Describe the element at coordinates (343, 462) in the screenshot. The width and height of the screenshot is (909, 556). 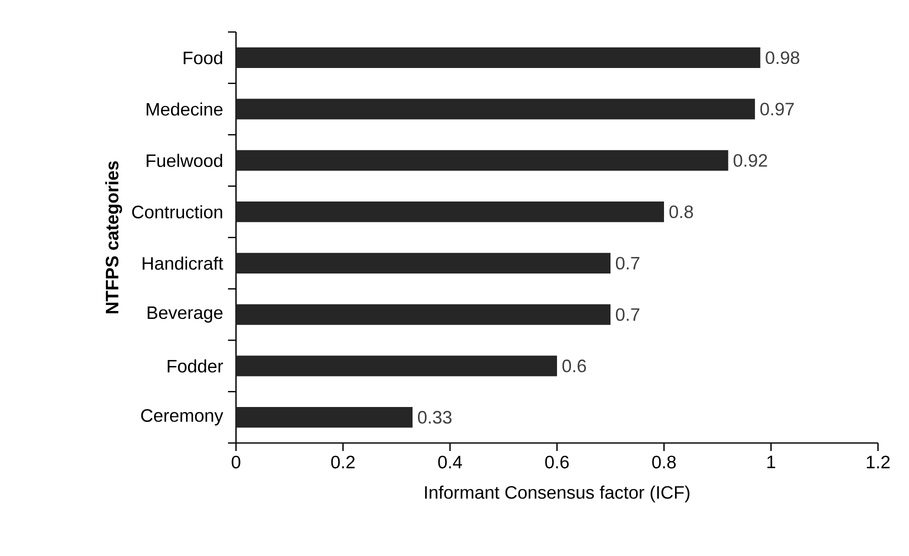
I see `x-tick-label: 0.2` at that location.